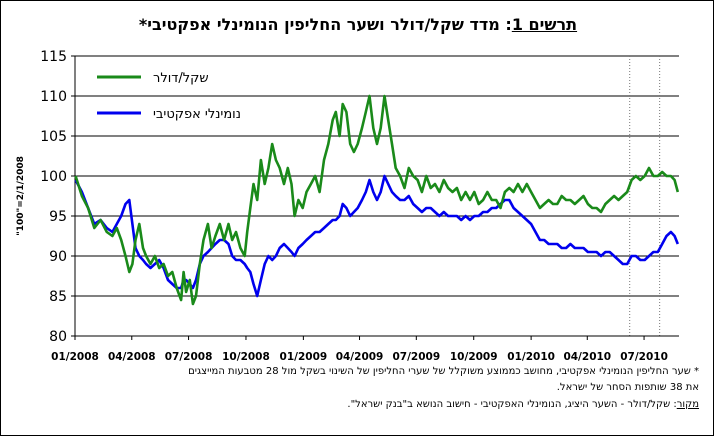 This screenshot has width=717, height=439. What do you see at coordinates (474, 357) in the screenshot?
I see `x-tick-label: 10/2009` at bounding box center [474, 357].